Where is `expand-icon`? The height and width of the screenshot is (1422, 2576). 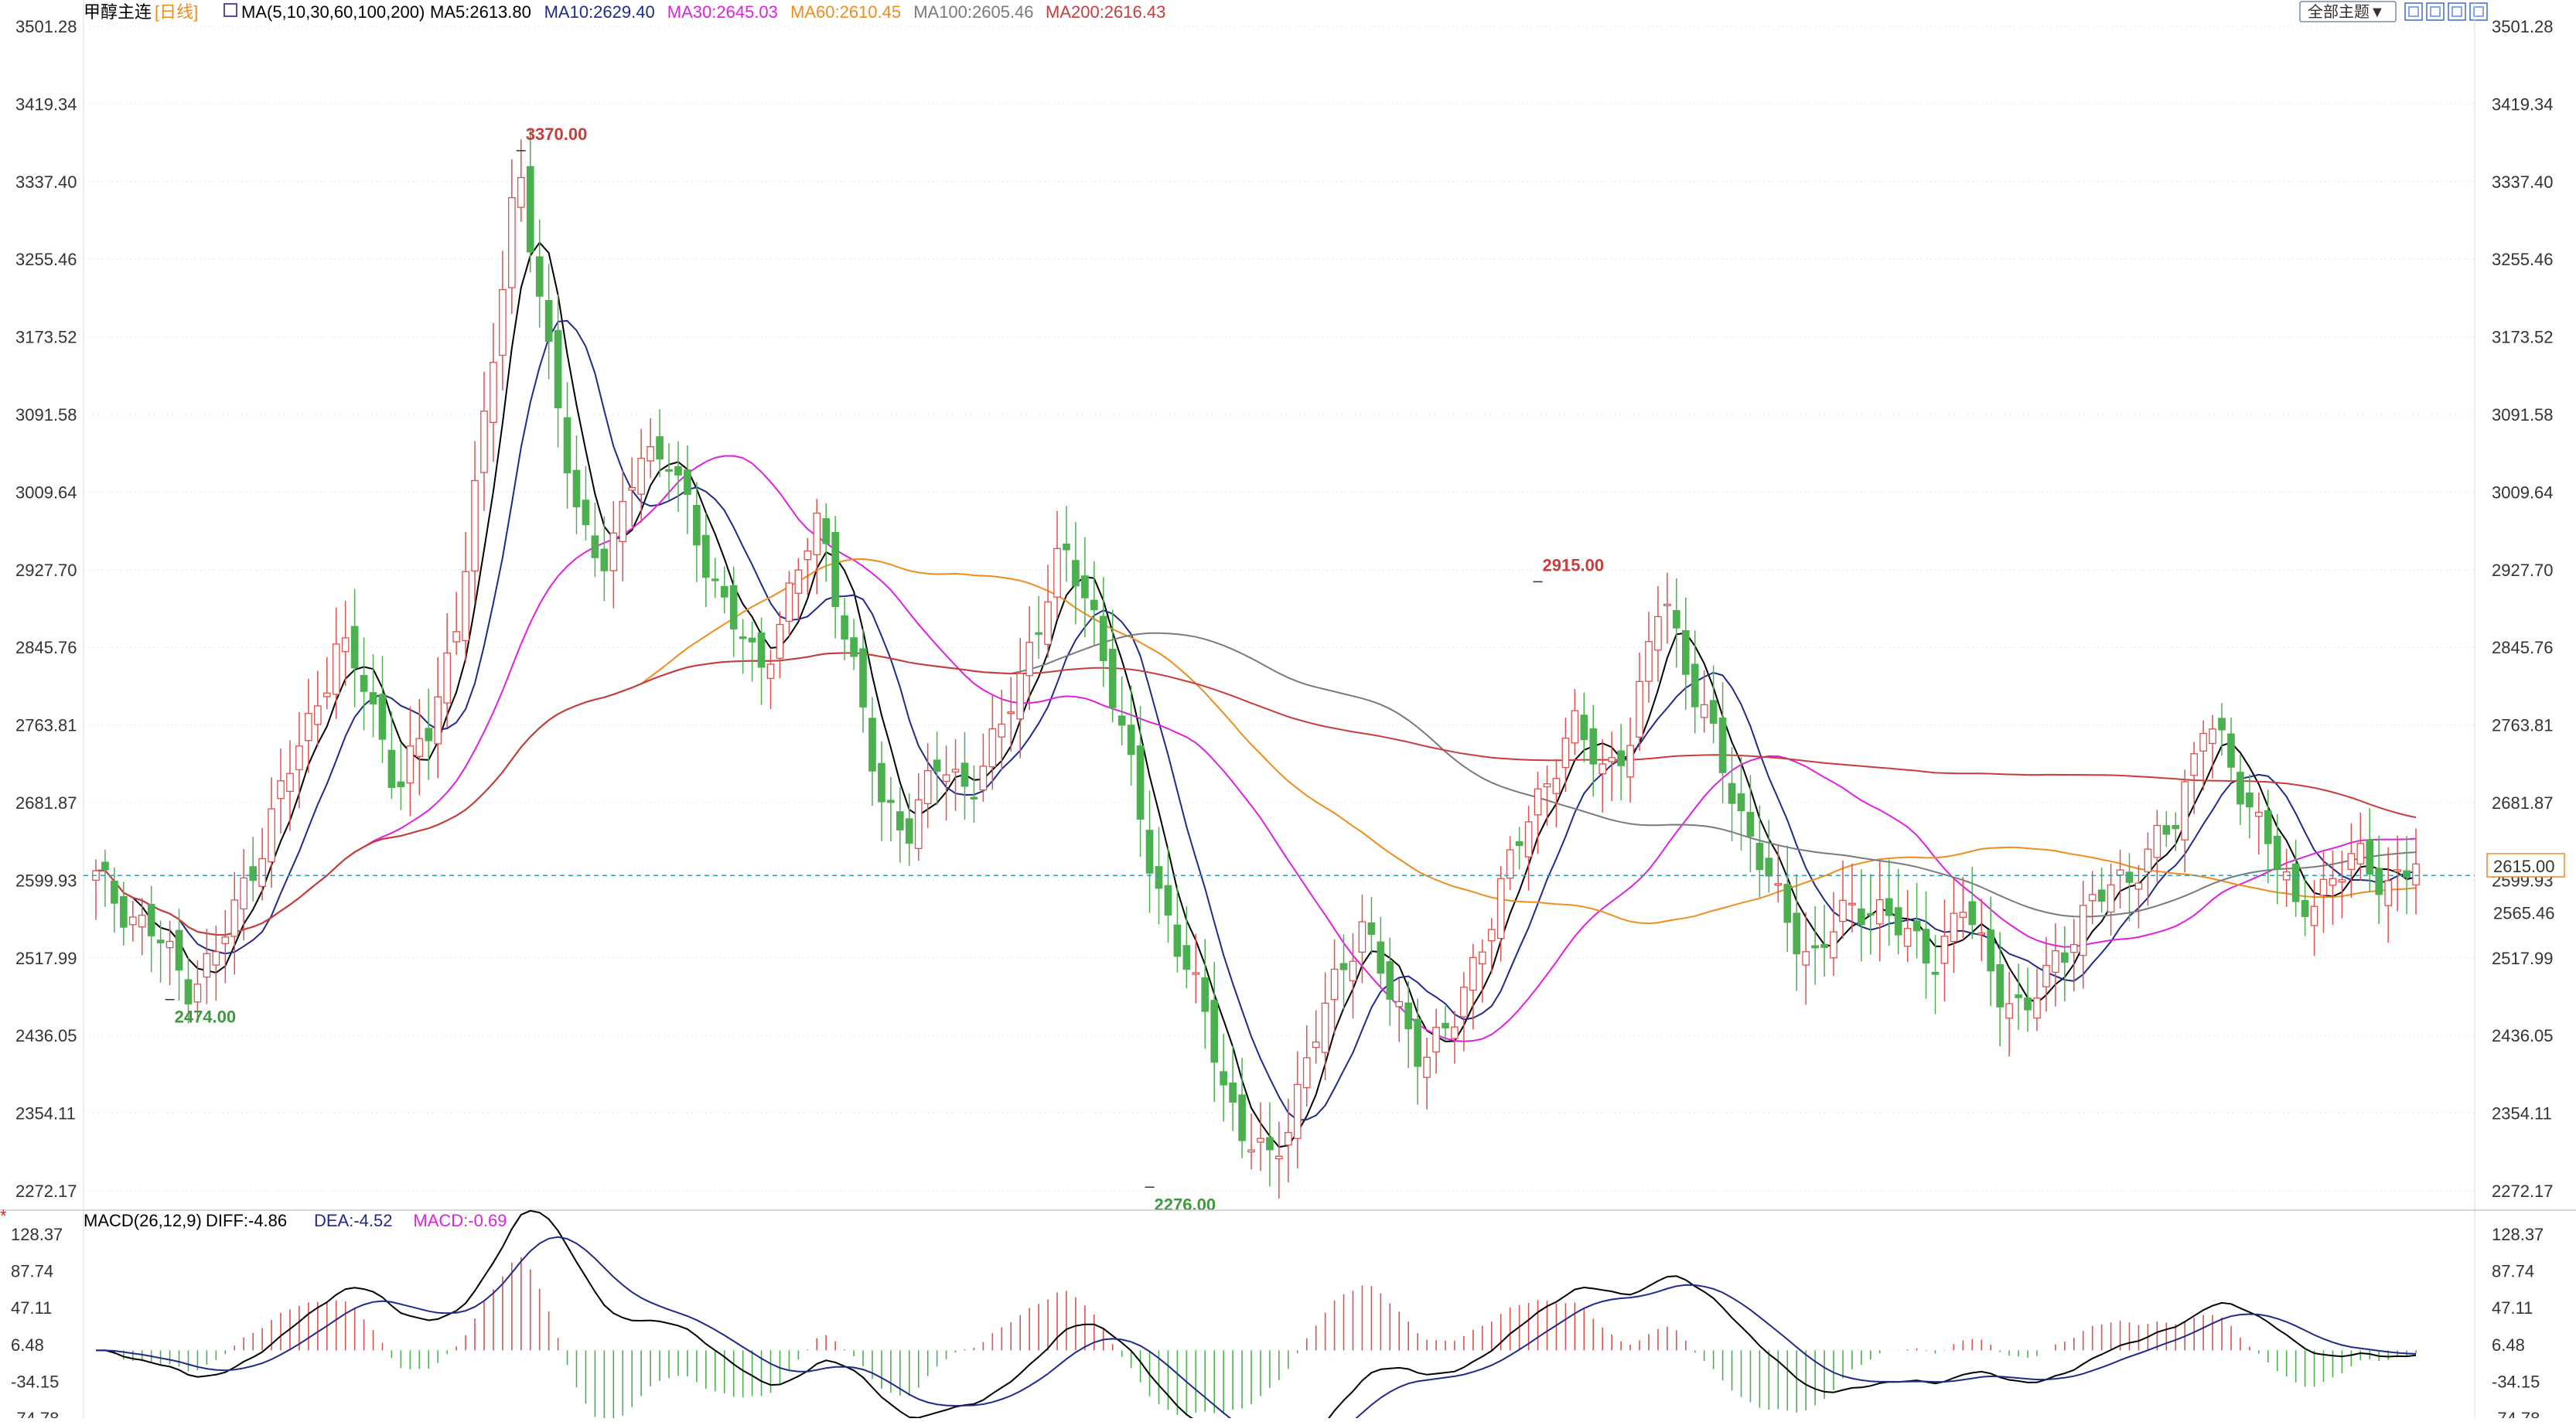 expand-icon is located at coordinates (2414, 11).